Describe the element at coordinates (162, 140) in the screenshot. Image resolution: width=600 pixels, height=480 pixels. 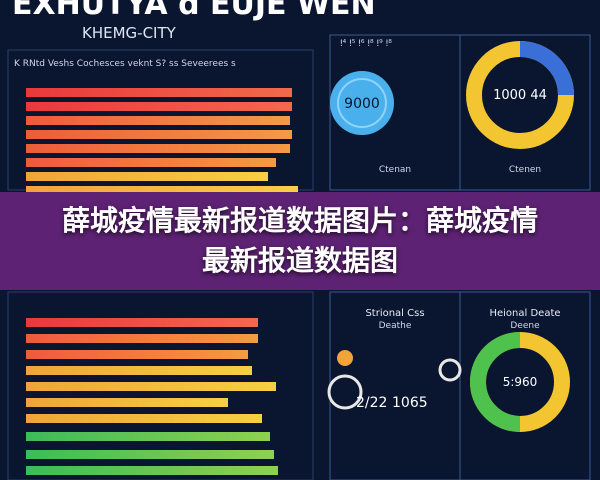
I see `upper-bars` at that location.